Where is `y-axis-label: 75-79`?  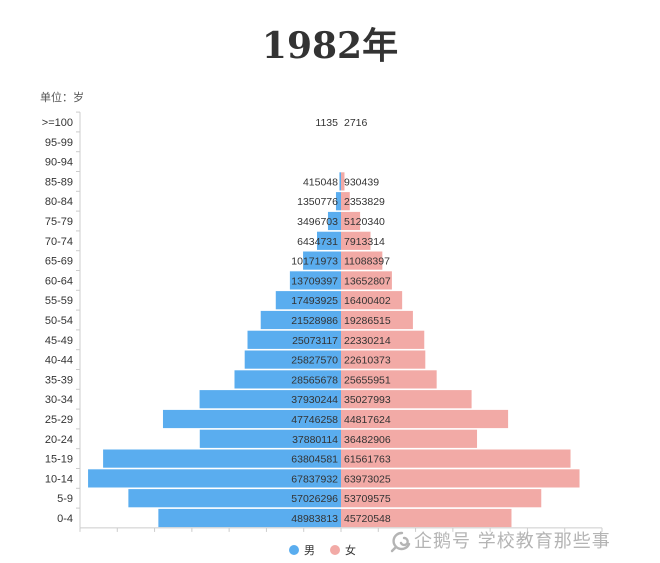
y-axis-label: 75-79 is located at coordinates (59, 222).